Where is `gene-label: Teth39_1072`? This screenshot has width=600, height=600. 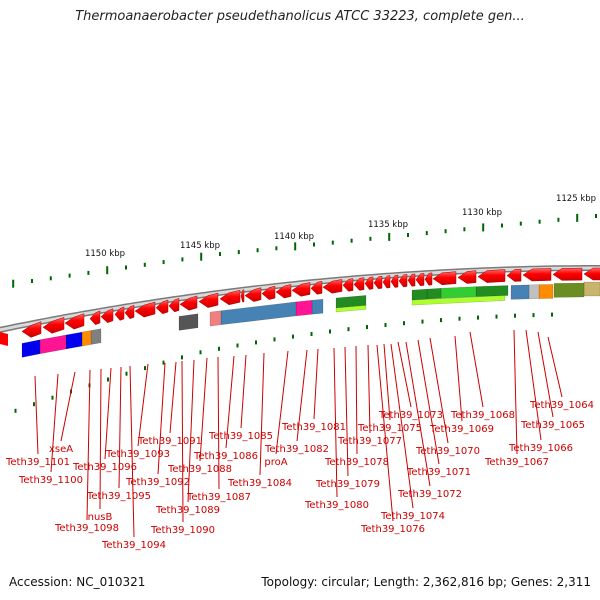
gene-label: Teth39_1072 is located at coordinates (429, 494).